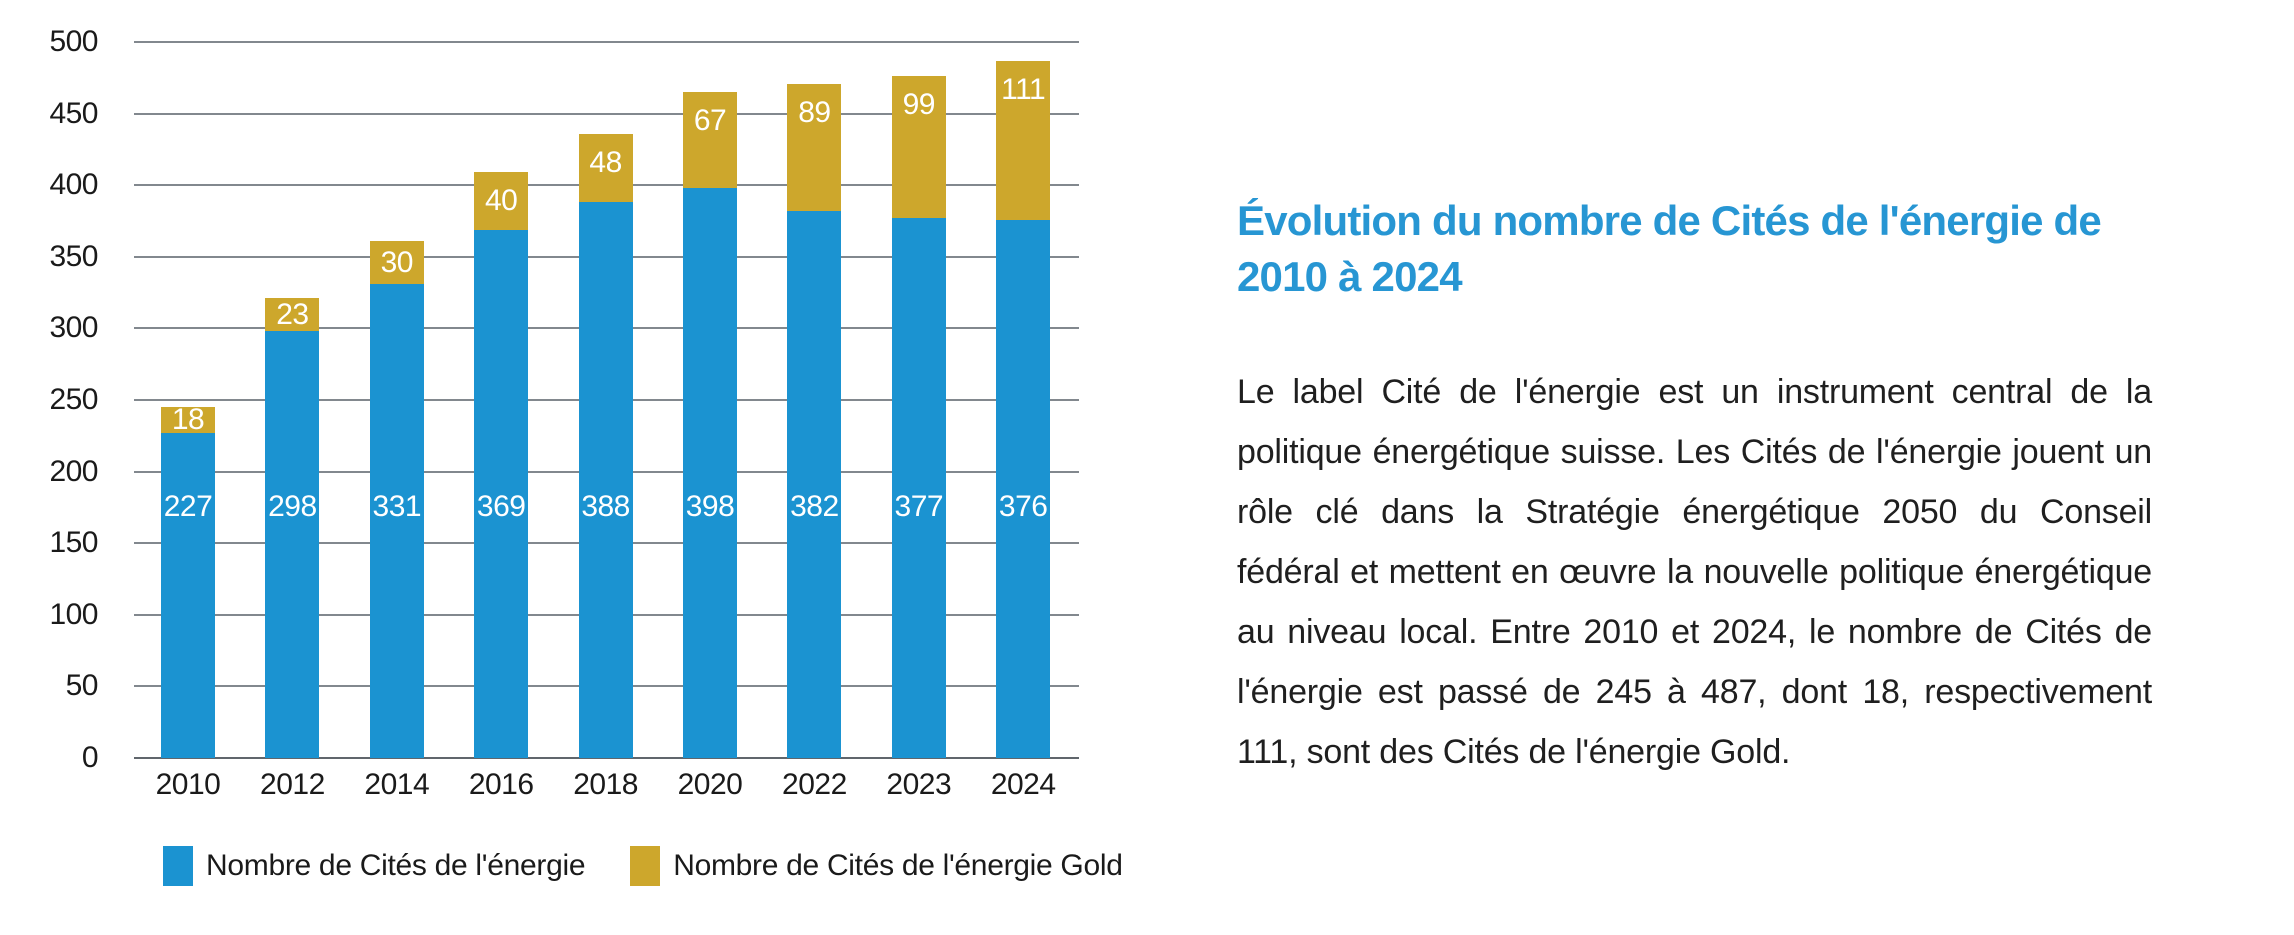 This screenshot has height=935, width=2294. What do you see at coordinates (397, 506) in the screenshot?
I see `base-value-label: 331` at bounding box center [397, 506].